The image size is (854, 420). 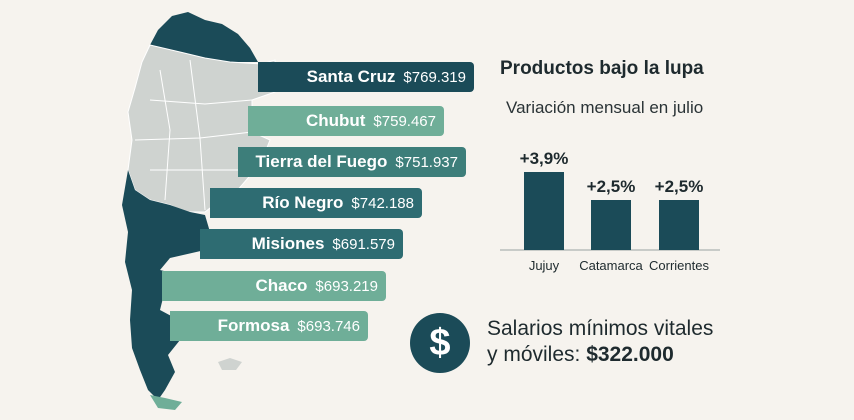 I want to click on bar-jujuy, so click(x=544, y=211).